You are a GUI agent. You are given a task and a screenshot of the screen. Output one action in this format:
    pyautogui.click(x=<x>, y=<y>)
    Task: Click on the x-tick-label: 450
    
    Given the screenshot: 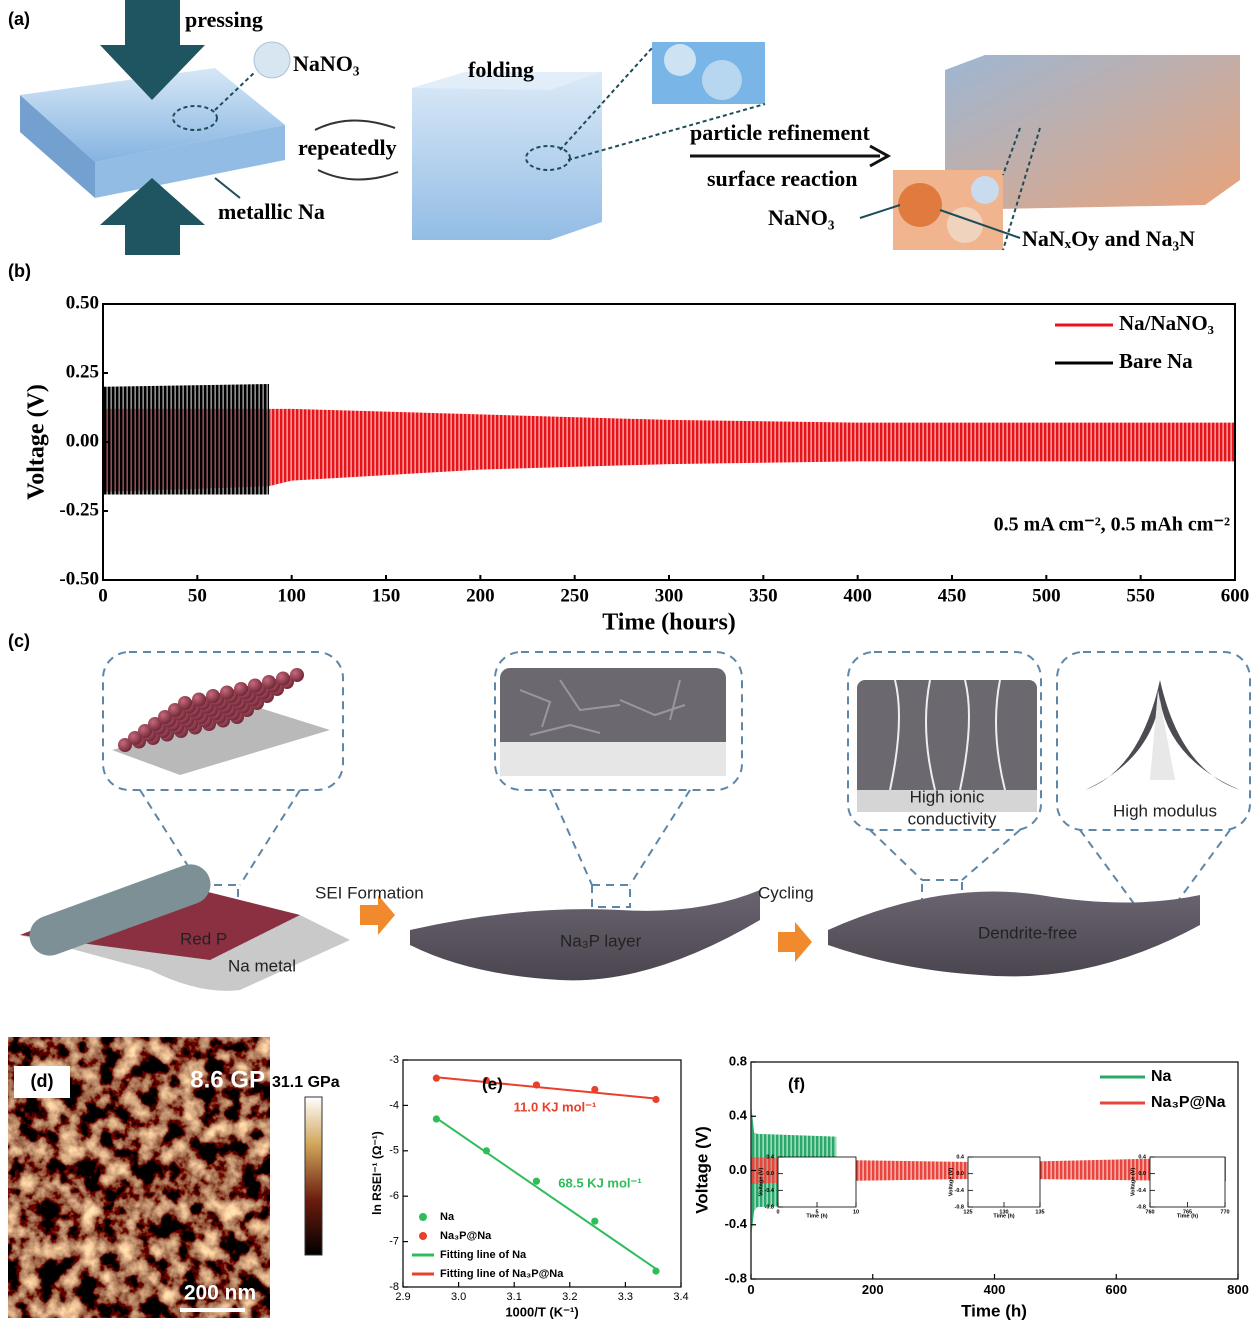 What is the action you would take?
    pyautogui.click(x=952, y=595)
    